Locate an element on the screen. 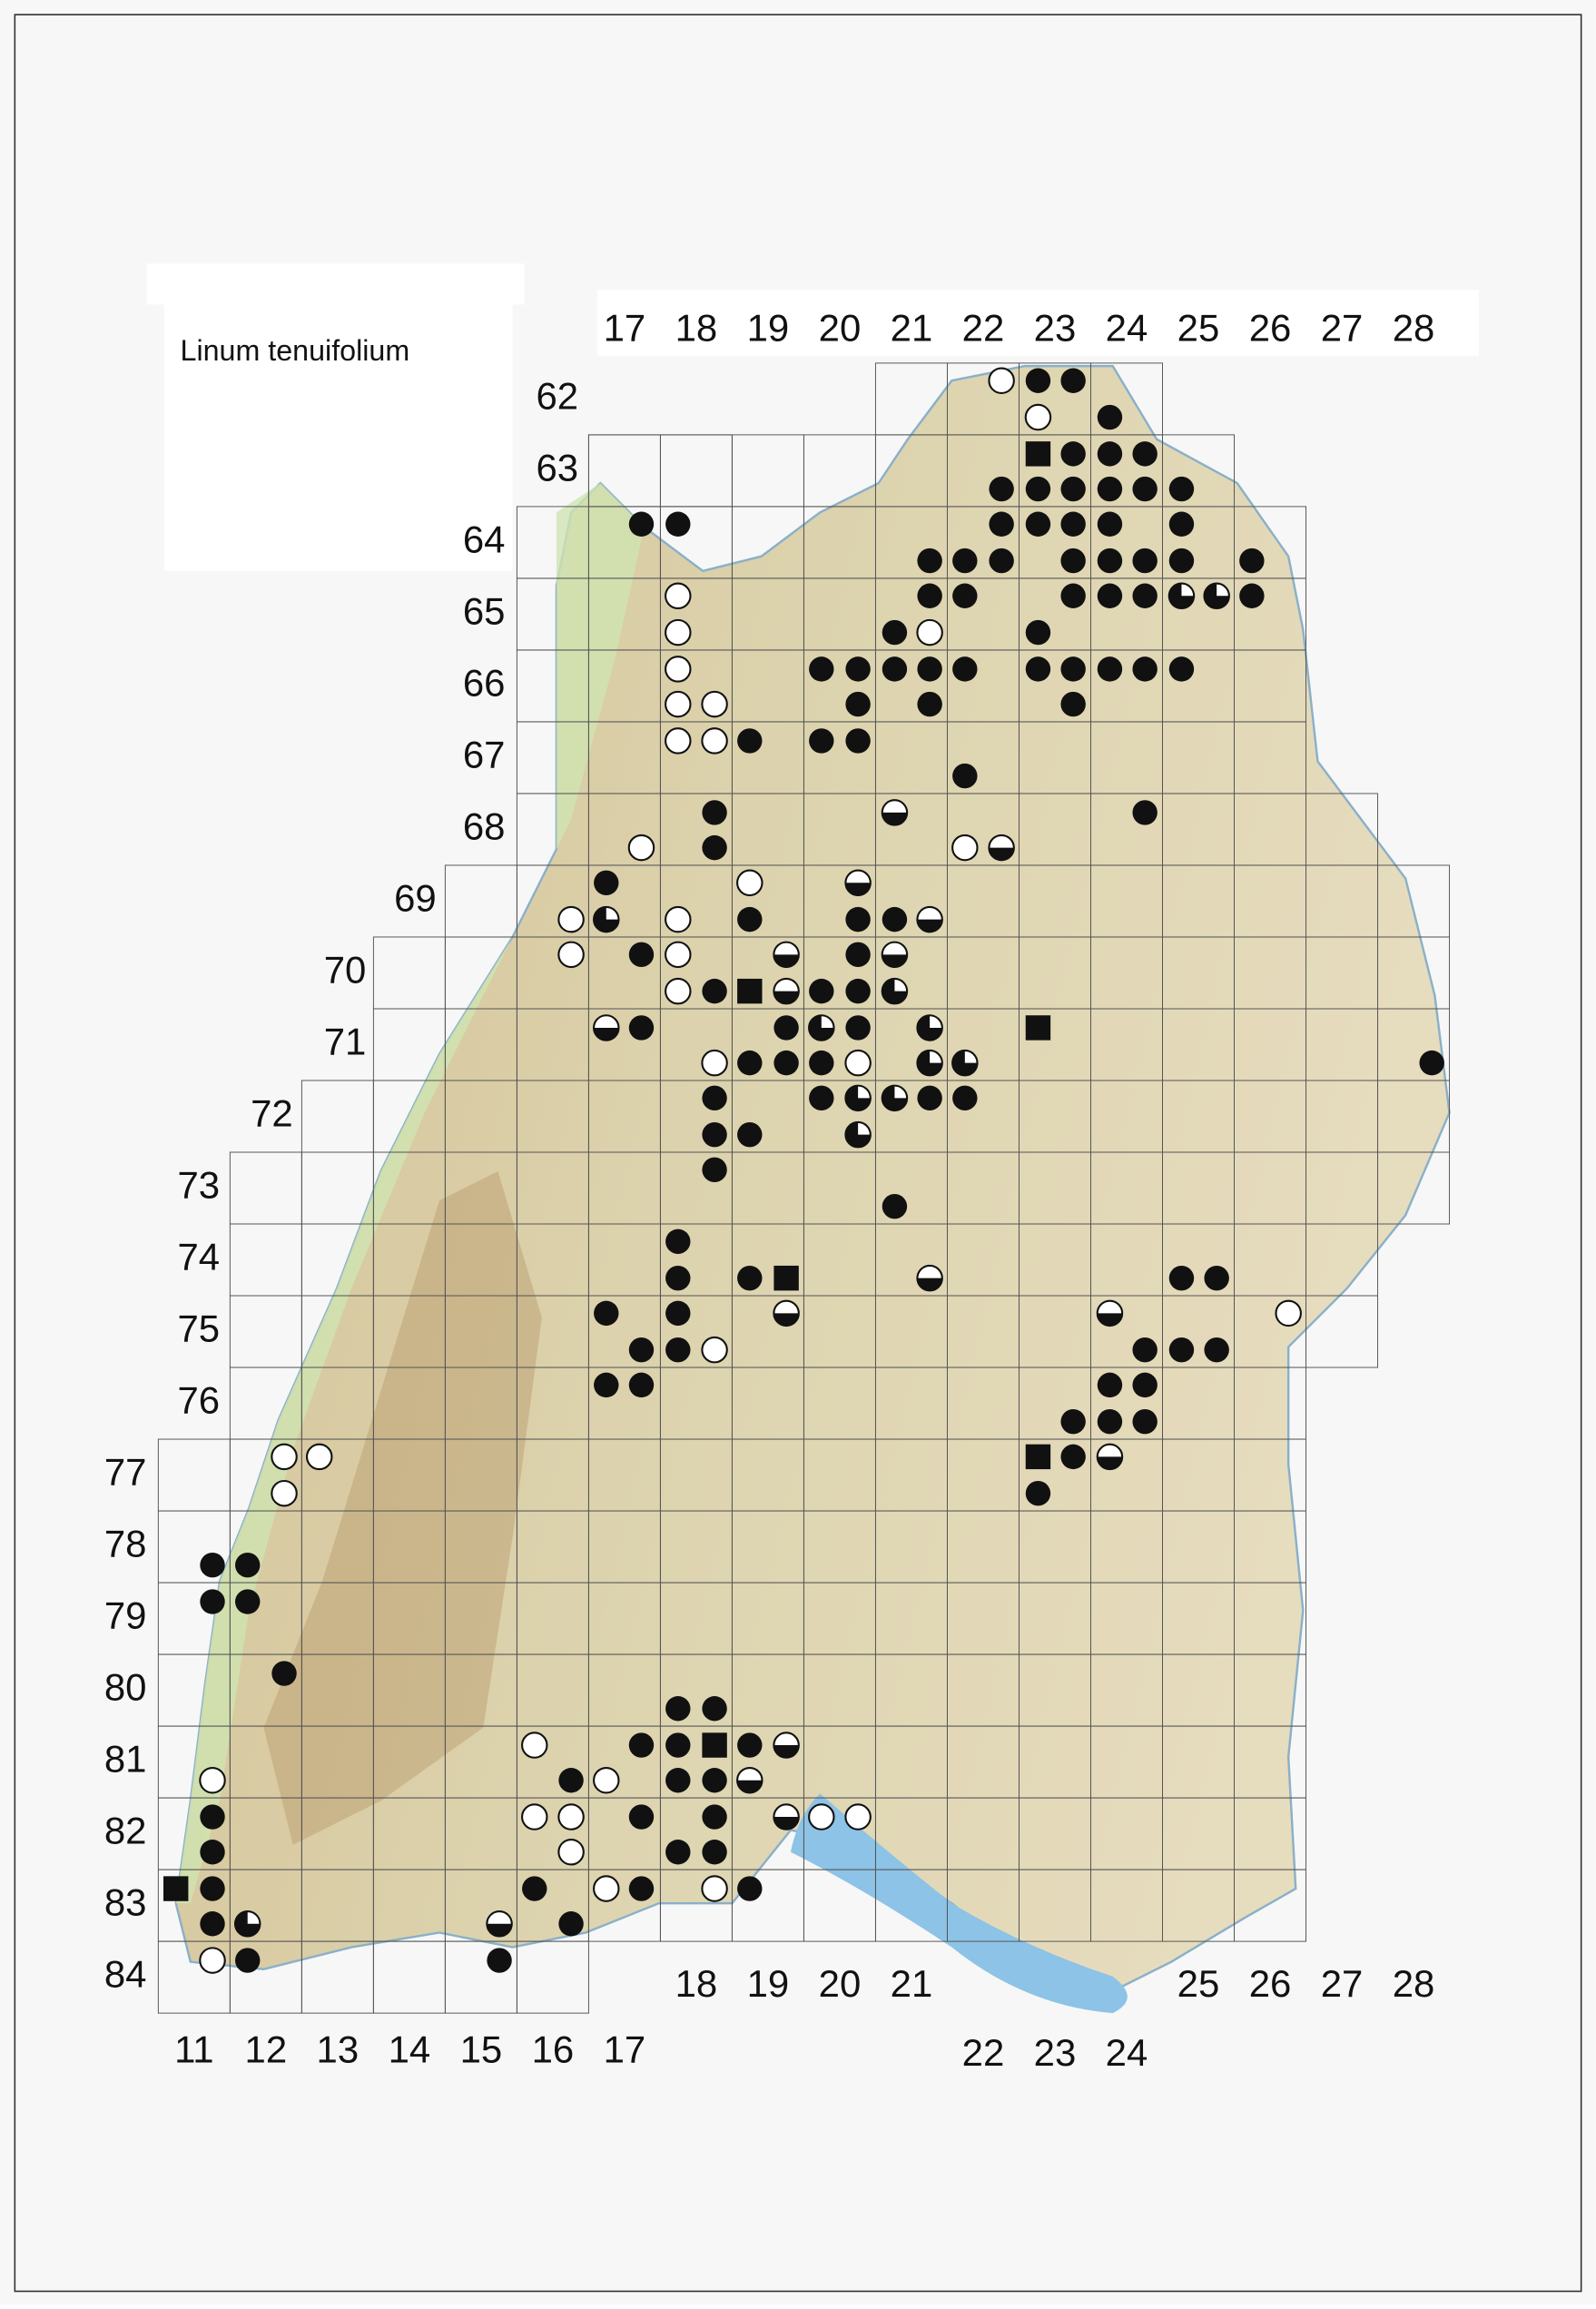  column-label: 18 is located at coordinates (696, 327).